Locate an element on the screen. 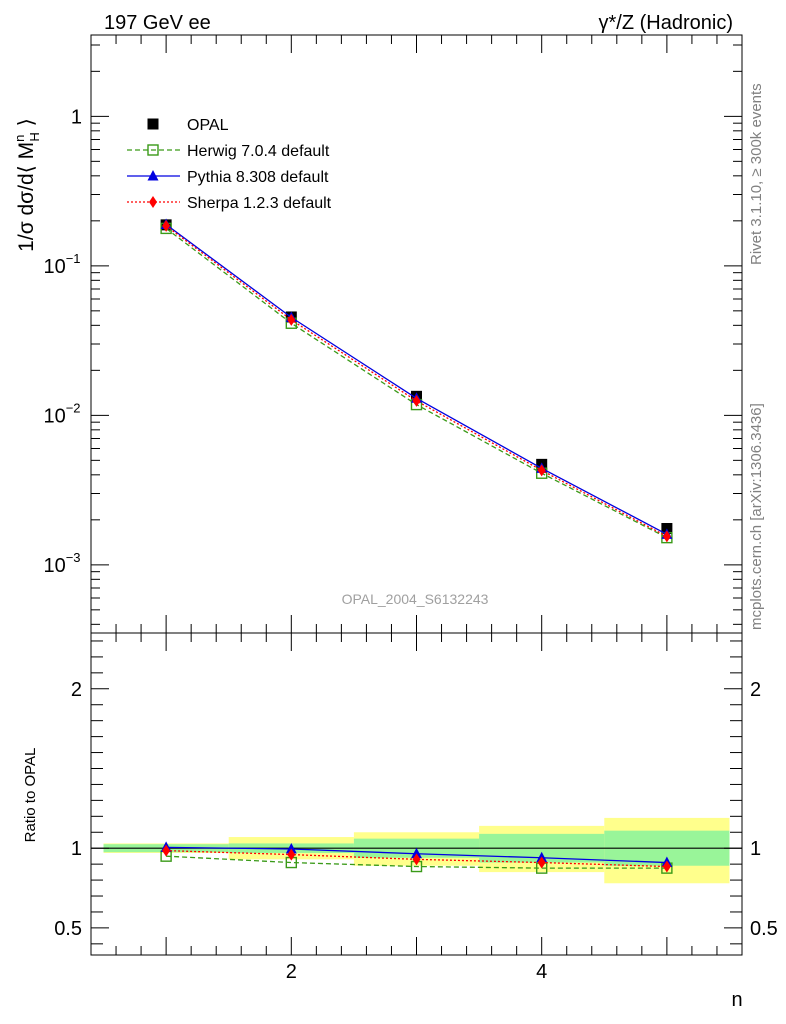 The image size is (786, 1024). y-tick-label: 10⁻³ is located at coordinates (61, 563).